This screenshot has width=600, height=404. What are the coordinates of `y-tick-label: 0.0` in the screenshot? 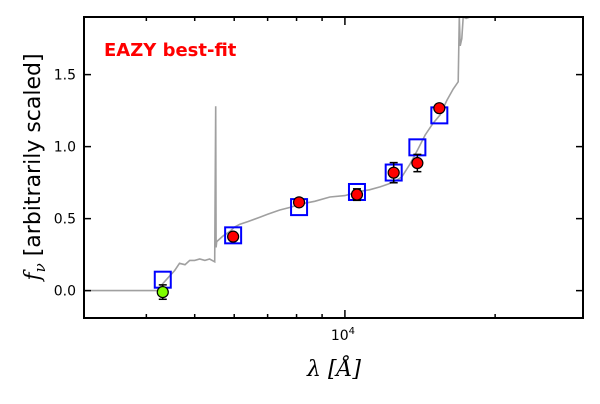 It's located at (65, 292).